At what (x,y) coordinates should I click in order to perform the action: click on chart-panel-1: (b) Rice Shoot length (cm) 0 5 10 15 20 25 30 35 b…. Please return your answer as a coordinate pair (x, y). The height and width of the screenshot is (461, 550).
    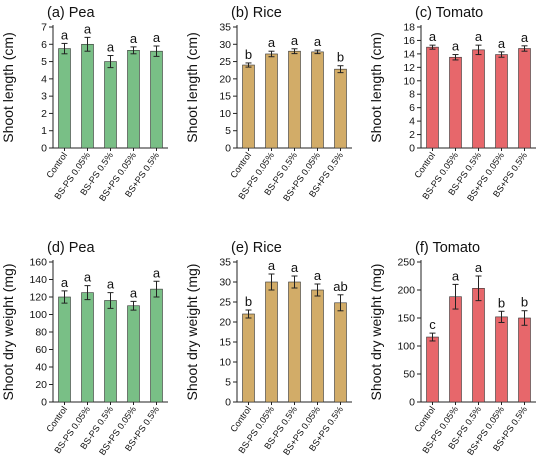
    Looking at the image, I should click on (268, 104).